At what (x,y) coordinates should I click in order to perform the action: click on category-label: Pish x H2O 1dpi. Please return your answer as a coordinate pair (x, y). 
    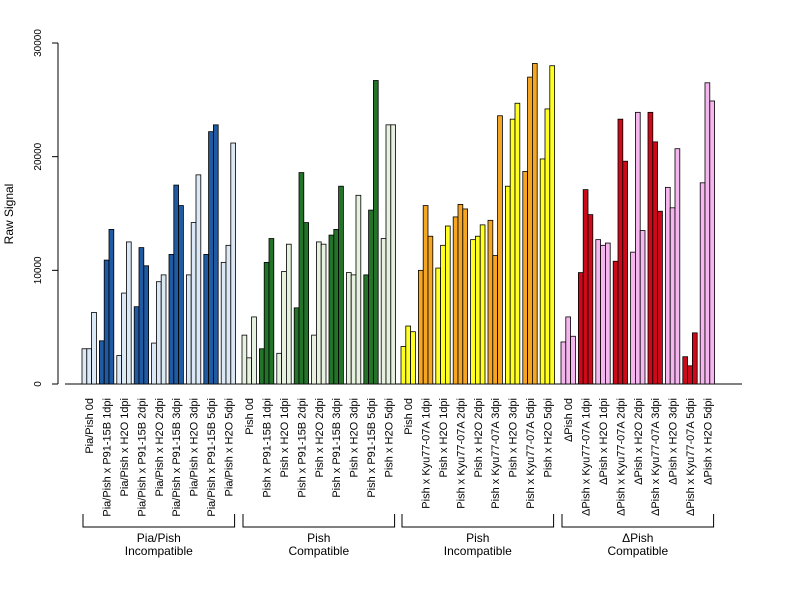
    Looking at the image, I should click on (444, 437).